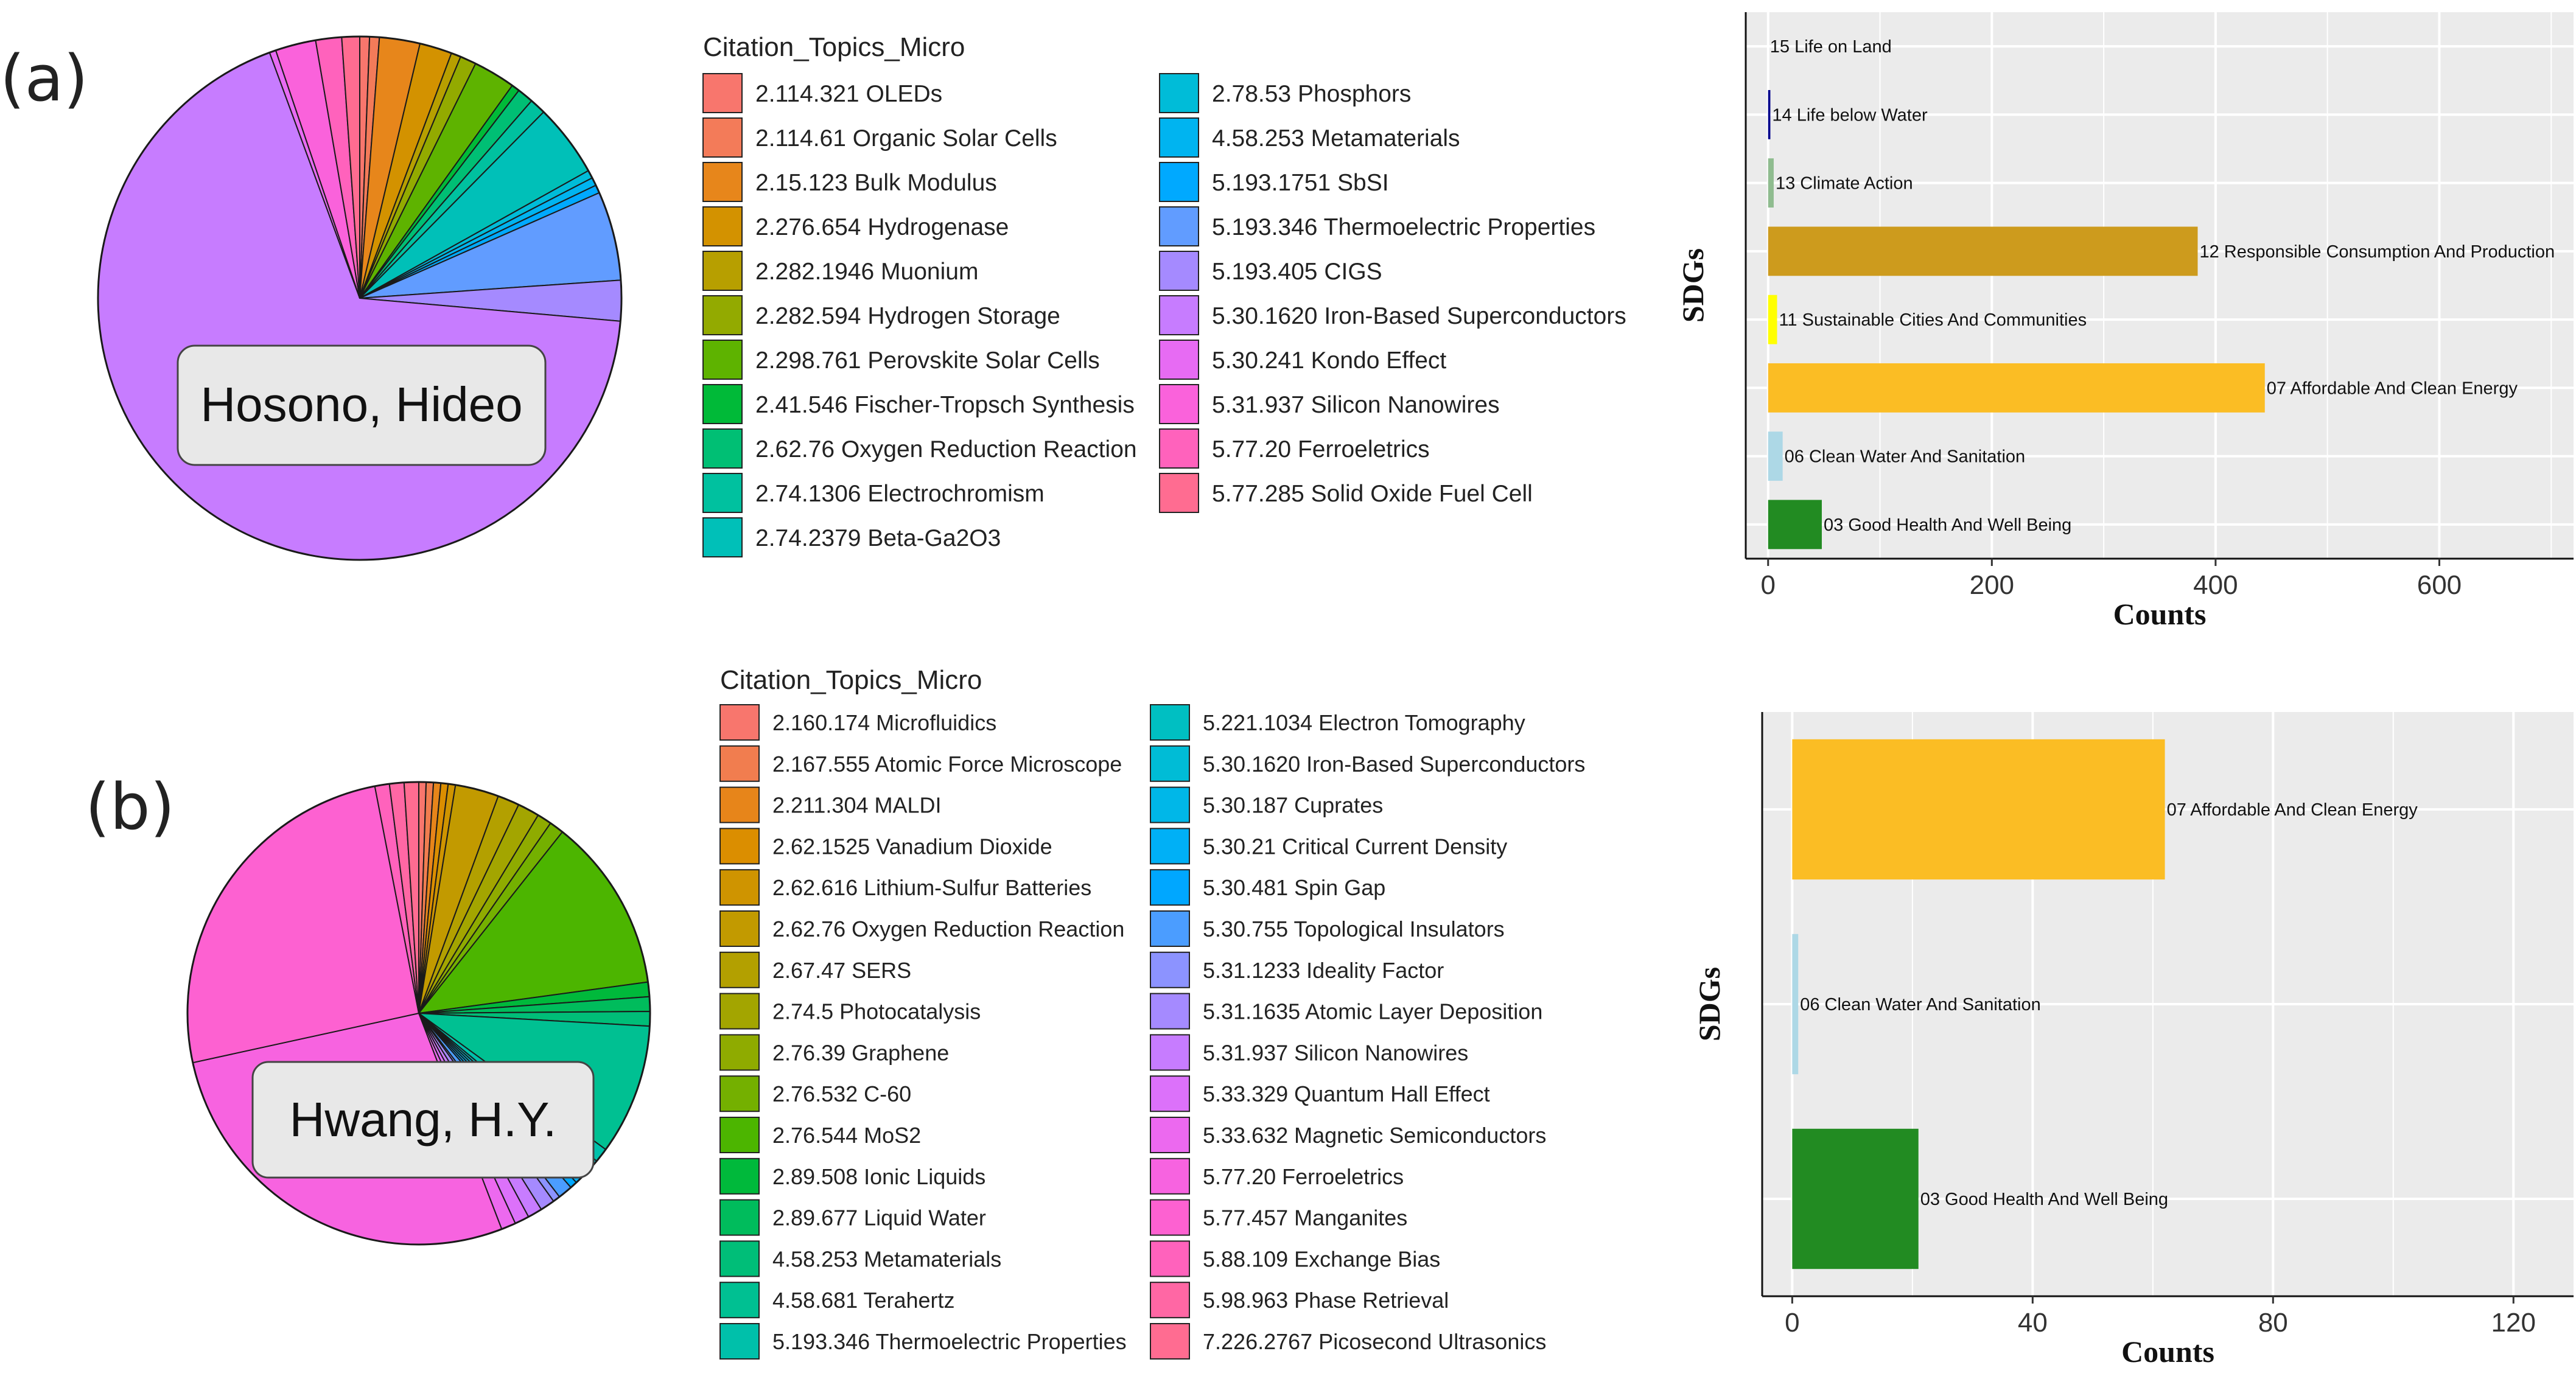 The image size is (2576, 1379). I want to click on author-box-b, so click(423, 1120).